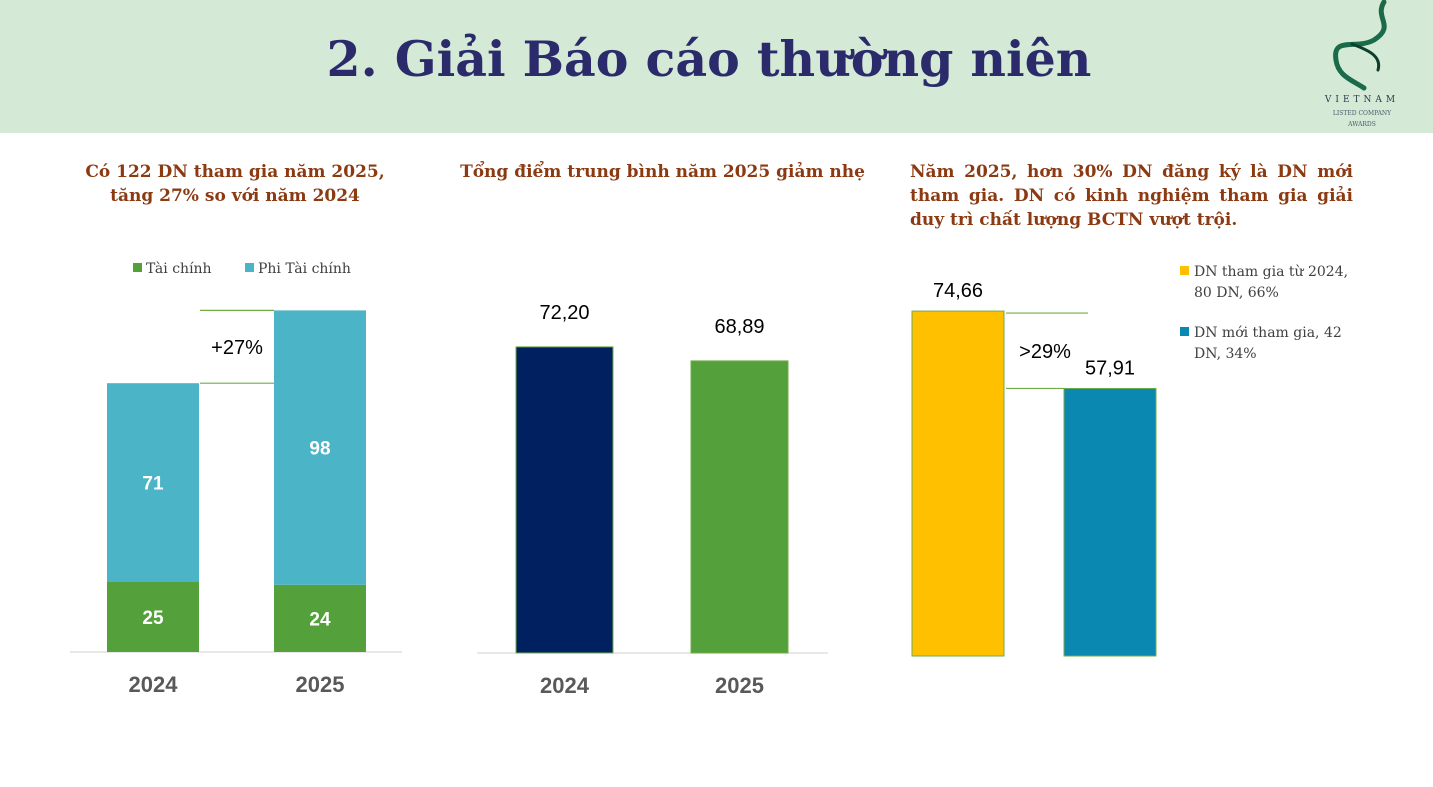 The width and height of the screenshot is (1433, 787). I want to click on chart1-data-label: 25, so click(153, 618).